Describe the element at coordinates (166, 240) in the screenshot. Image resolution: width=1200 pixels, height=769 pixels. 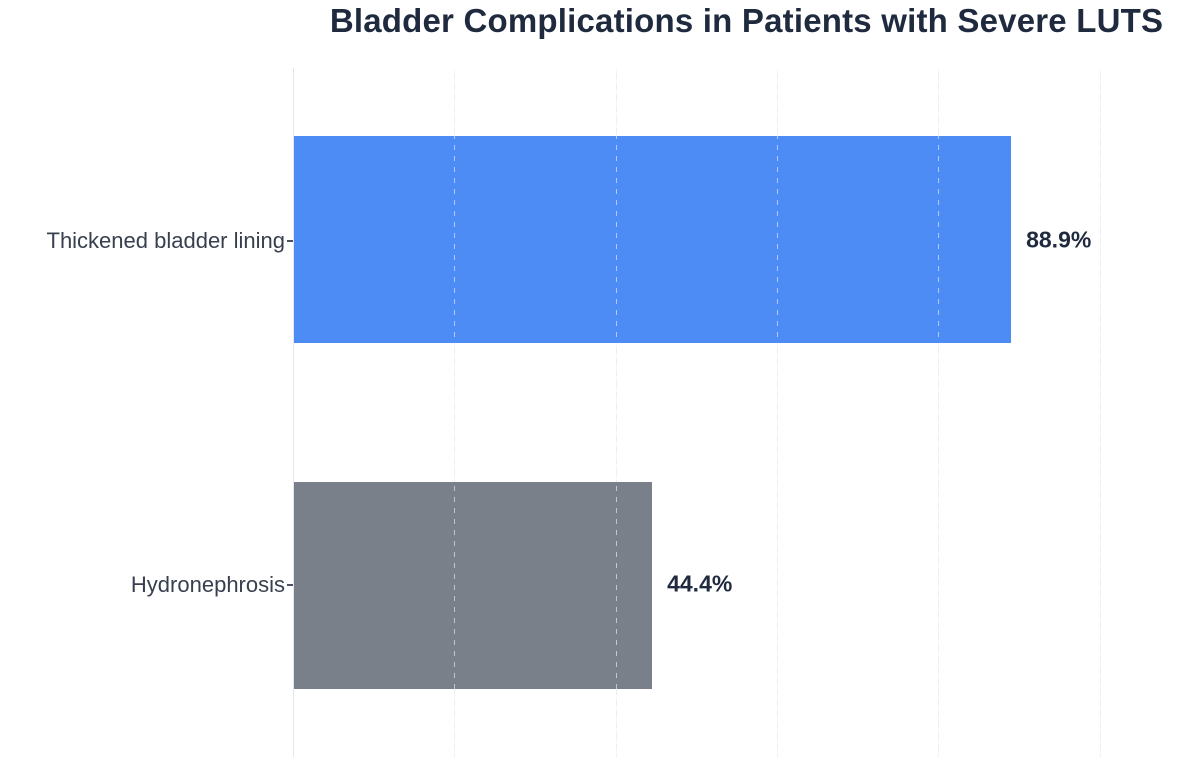
I see `category-label-thickened-bladder-lining: Thickened bladder lining` at that location.